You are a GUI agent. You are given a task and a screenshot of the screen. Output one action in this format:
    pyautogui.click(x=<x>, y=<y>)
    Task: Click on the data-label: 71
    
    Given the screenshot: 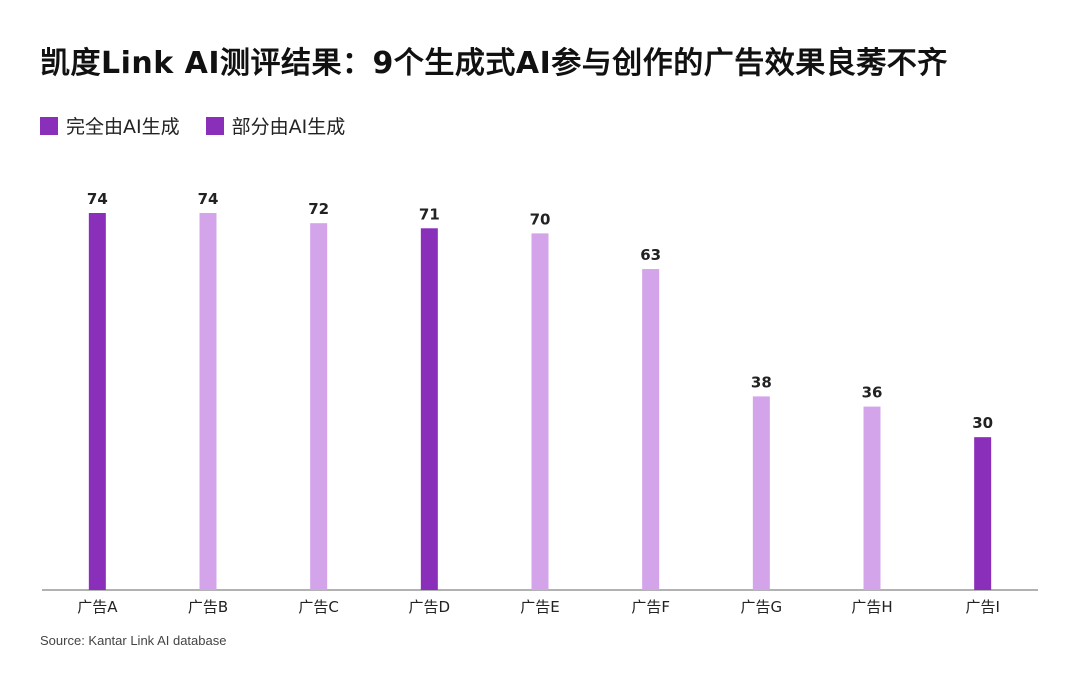 What is the action you would take?
    pyautogui.click(x=429, y=214)
    